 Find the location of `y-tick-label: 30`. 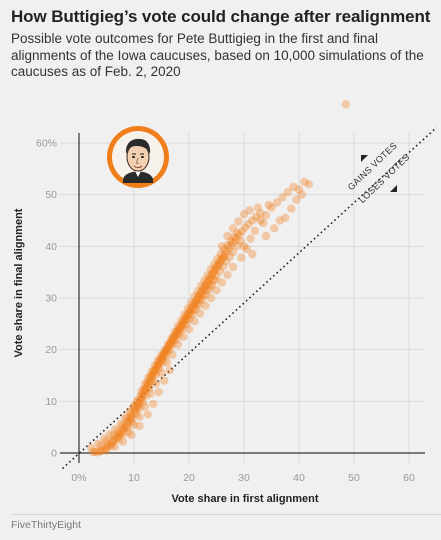

y-tick-label: 30 is located at coordinates (51, 299).